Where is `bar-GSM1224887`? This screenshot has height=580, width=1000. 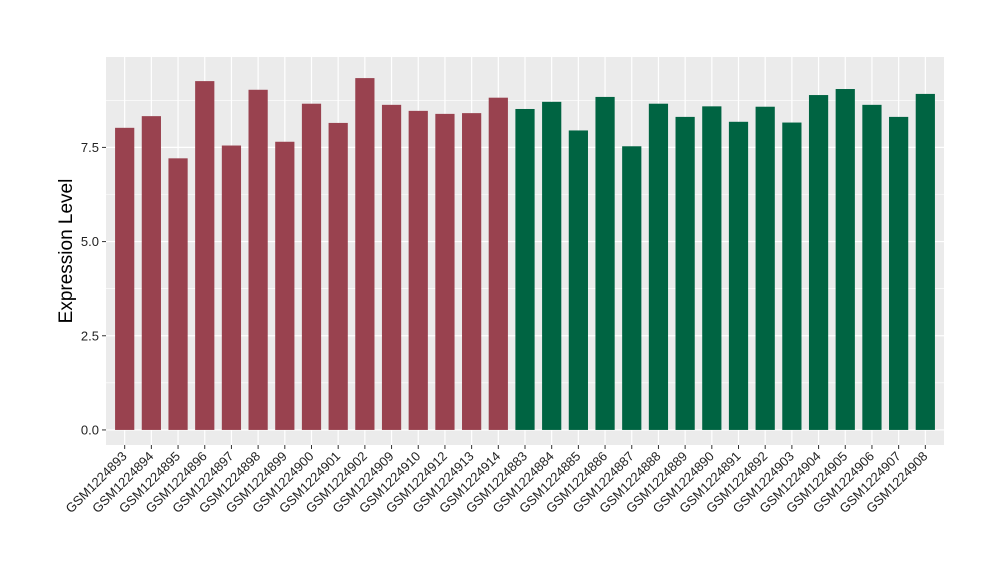
bar-GSM1224887 is located at coordinates (632, 288).